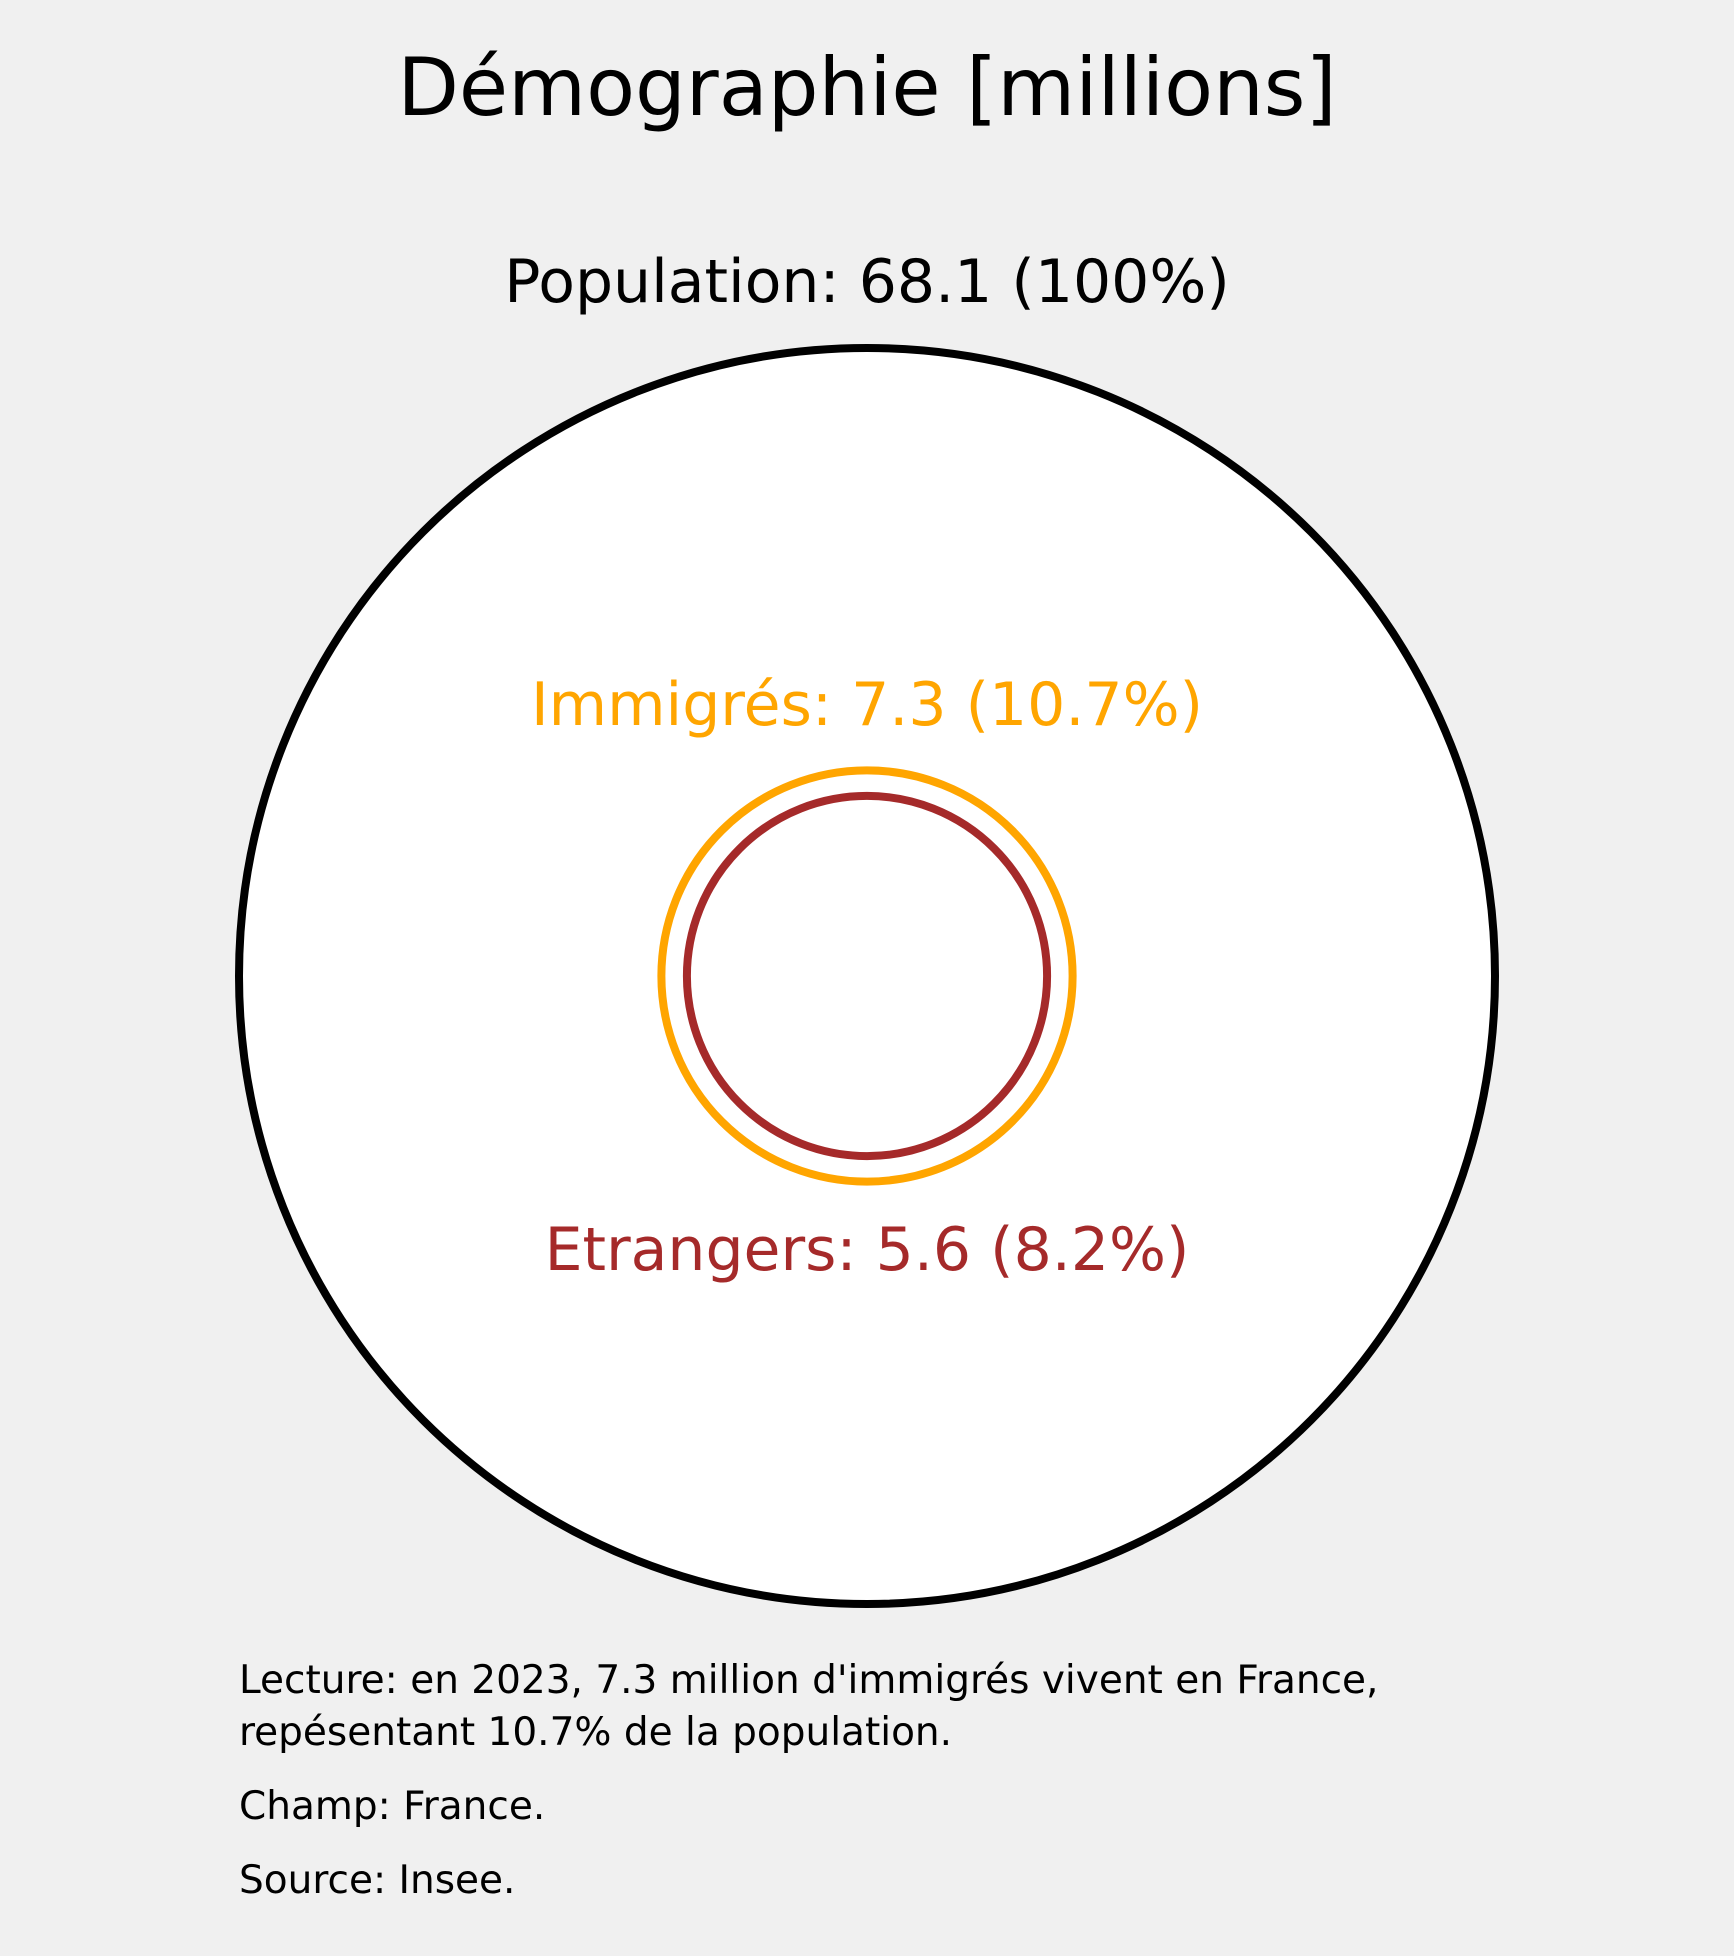  What do you see at coordinates (392, 1806) in the screenshot?
I see `note-champ: Champ: France.` at bounding box center [392, 1806].